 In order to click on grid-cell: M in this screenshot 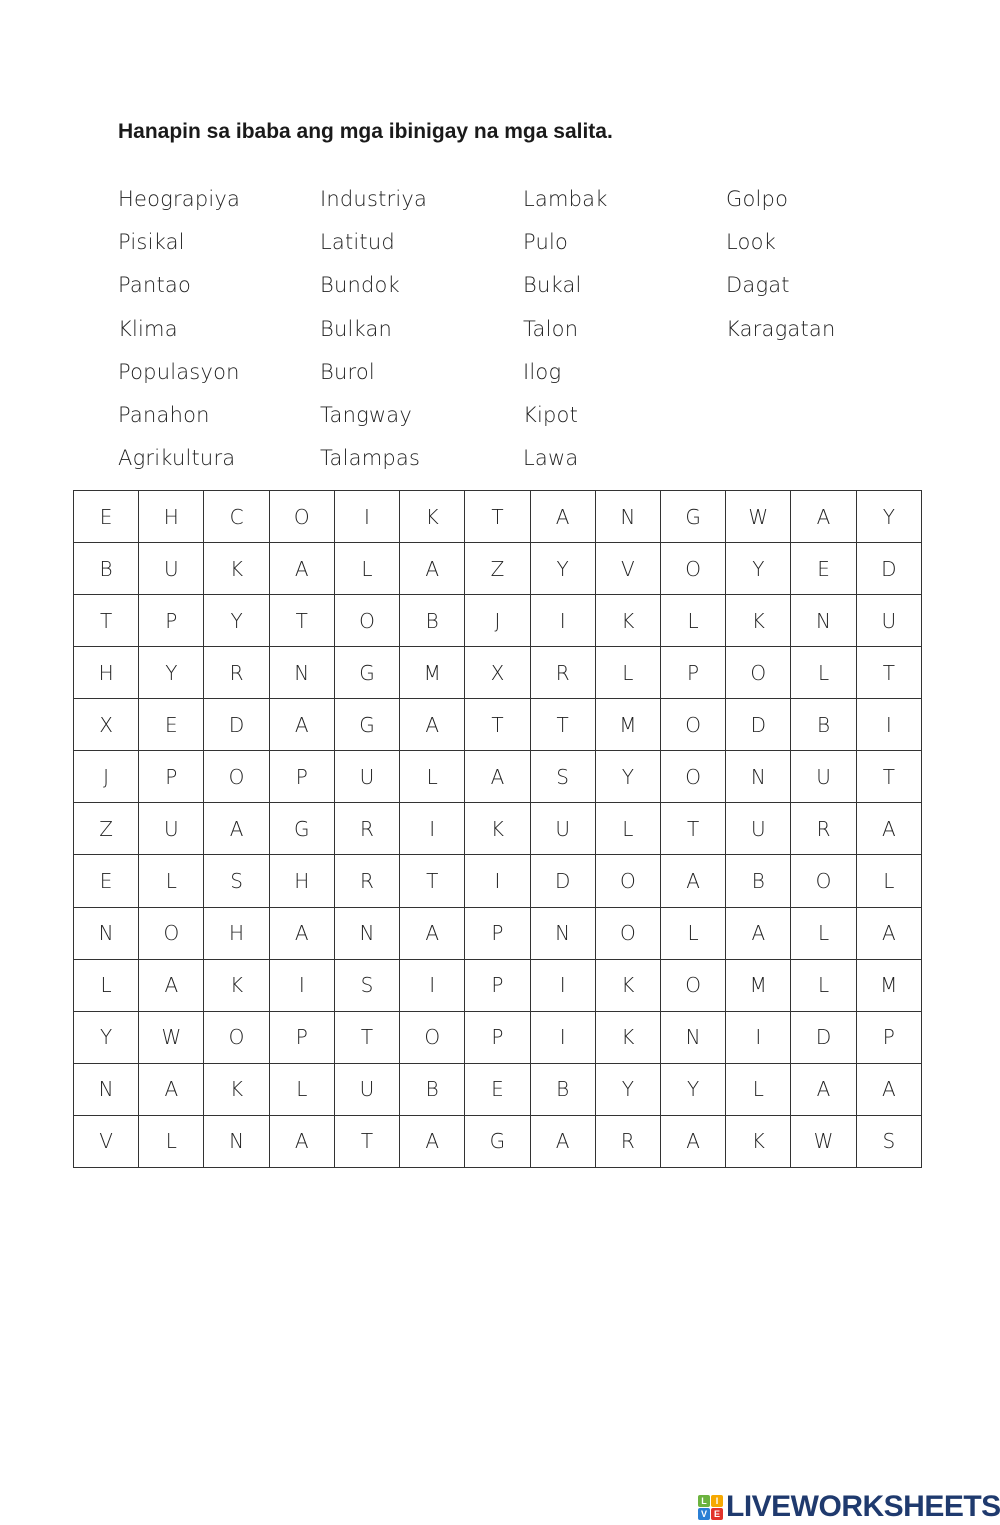, I will do `click(889, 985)`.